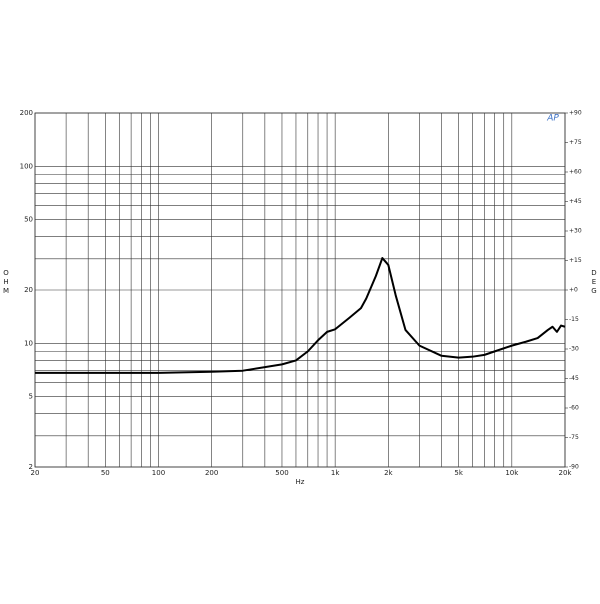  I want to click on y2-axis-label: DEG, so click(593, 282).